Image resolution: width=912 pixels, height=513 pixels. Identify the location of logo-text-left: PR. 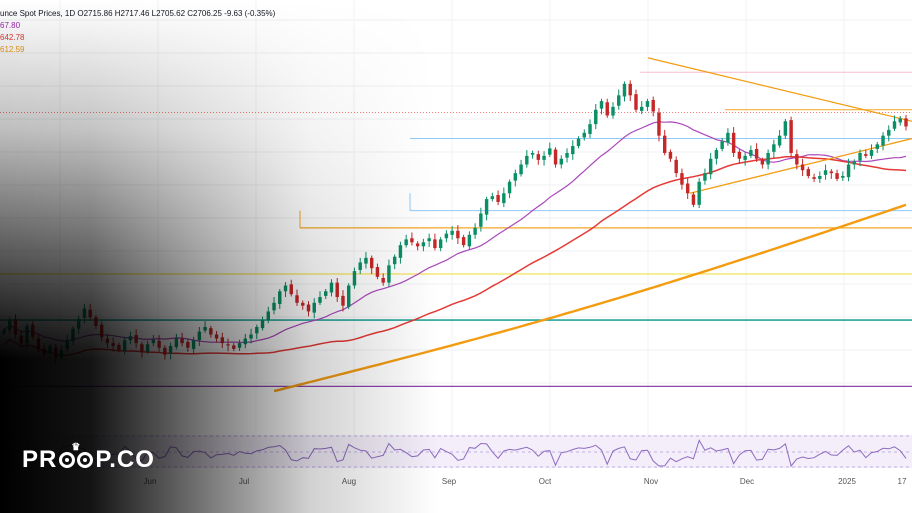
(40, 459).